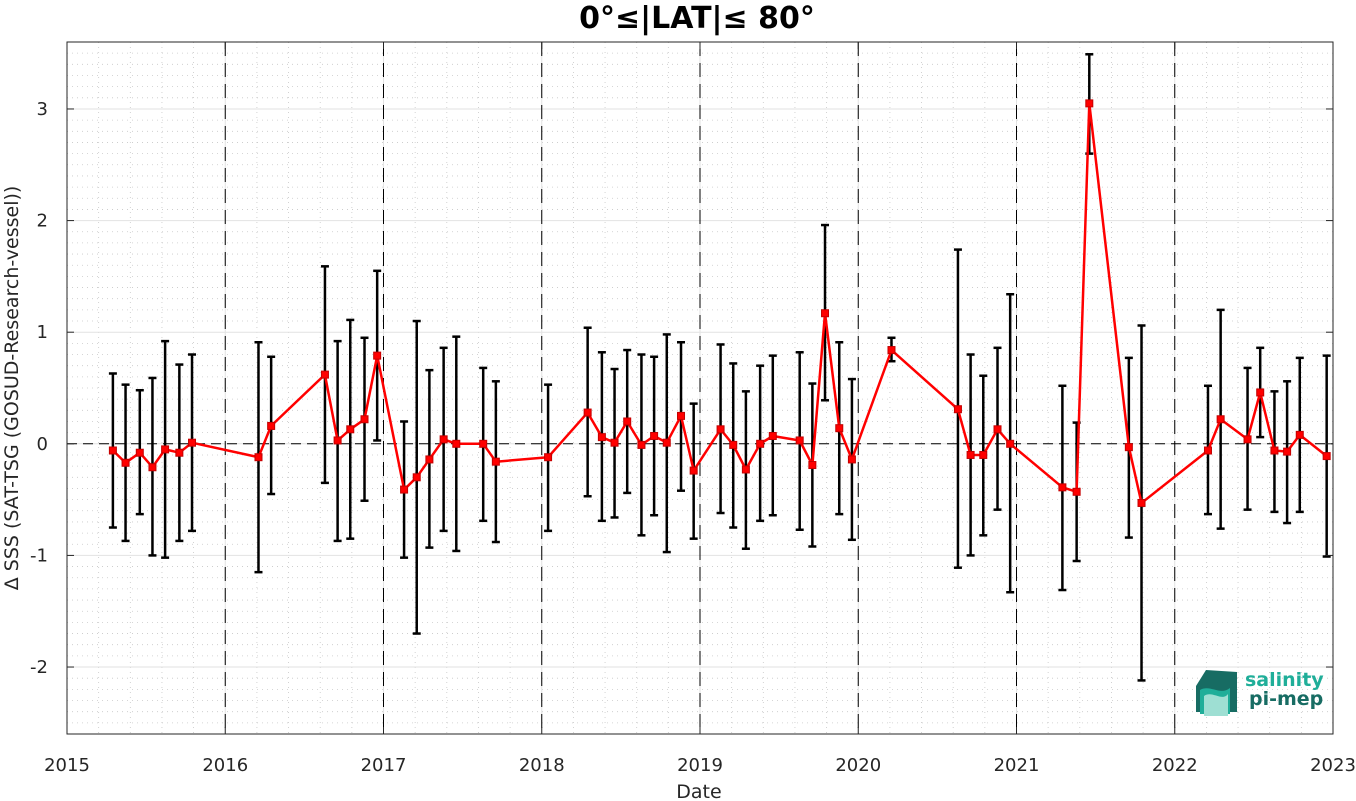 The width and height of the screenshot is (1356, 801). Describe the element at coordinates (1284, 680) in the screenshot. I see `logo-text-salinity: salinity` at that location.